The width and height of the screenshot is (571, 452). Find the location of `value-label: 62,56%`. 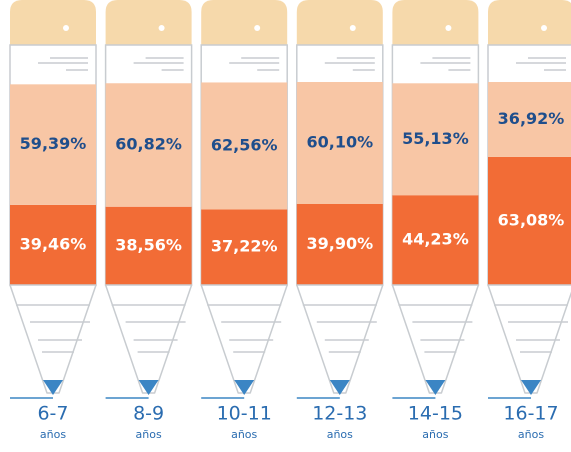

value-label: 62,56% is located at coordinates (244, 144).